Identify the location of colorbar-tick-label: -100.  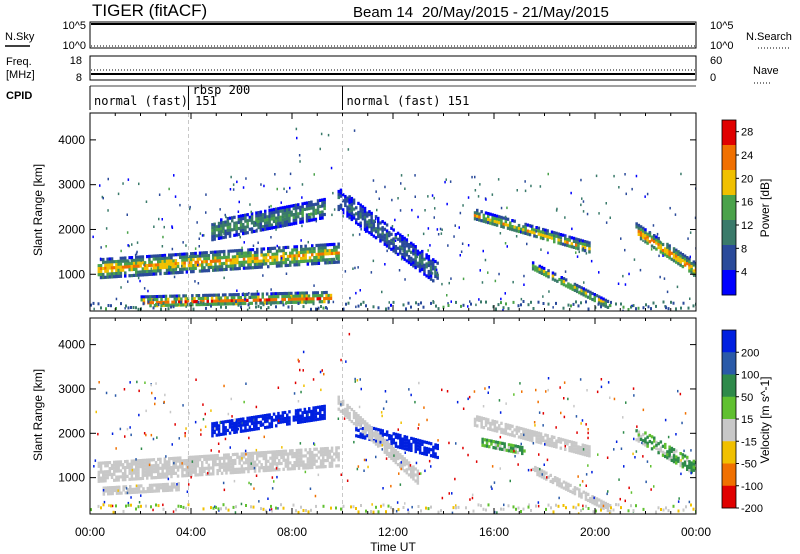
(752, 487).